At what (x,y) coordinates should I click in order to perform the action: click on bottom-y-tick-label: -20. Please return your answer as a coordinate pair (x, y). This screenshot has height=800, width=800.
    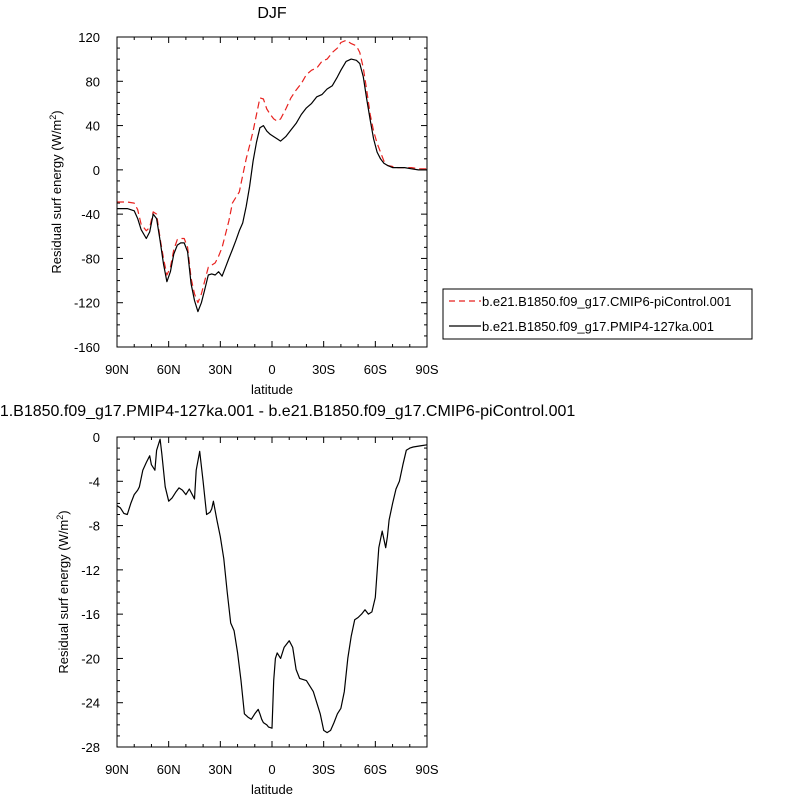
    Looking at the image, I should click on (90, 658).